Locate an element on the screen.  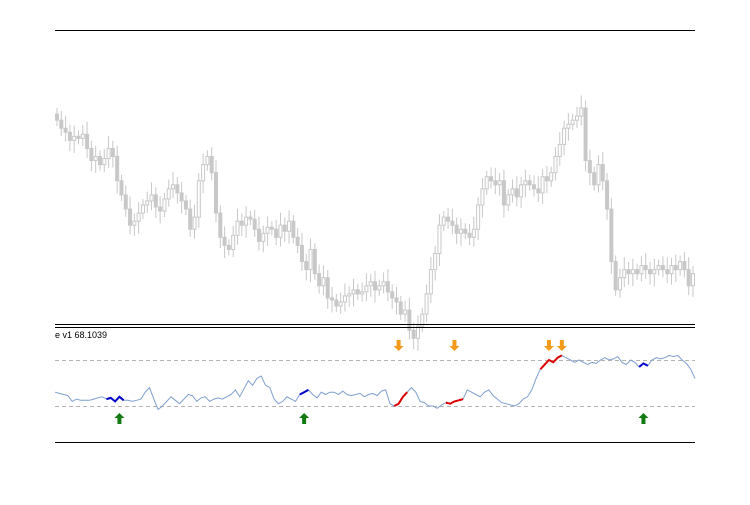
oscillator-series is located at coordinates (375, 382).